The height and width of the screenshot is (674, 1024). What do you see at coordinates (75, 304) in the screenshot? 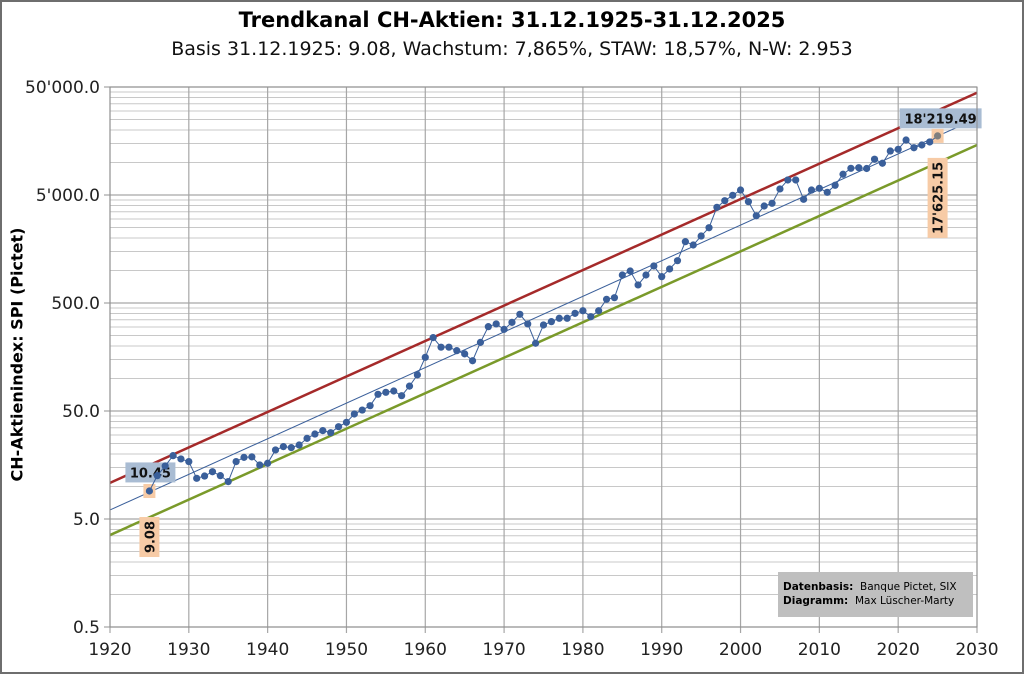
I see `y-tick-label: 500.0` at bounding box center [75, 304].